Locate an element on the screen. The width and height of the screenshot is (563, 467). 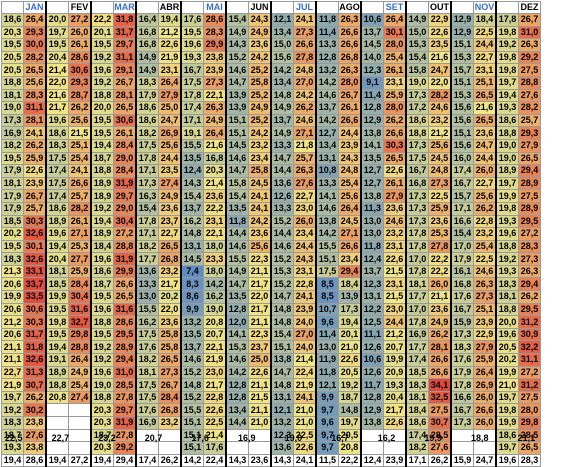
value-cell: 21,5 is located at coordinates (80, 133).